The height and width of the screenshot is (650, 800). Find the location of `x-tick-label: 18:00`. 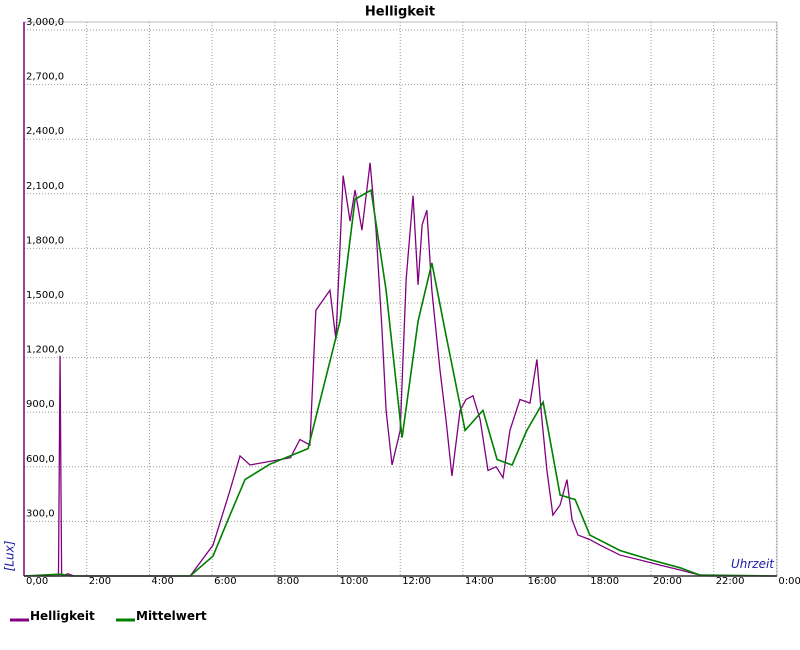

x-tick-label: 18:00 is located at coordinates (604, 581).